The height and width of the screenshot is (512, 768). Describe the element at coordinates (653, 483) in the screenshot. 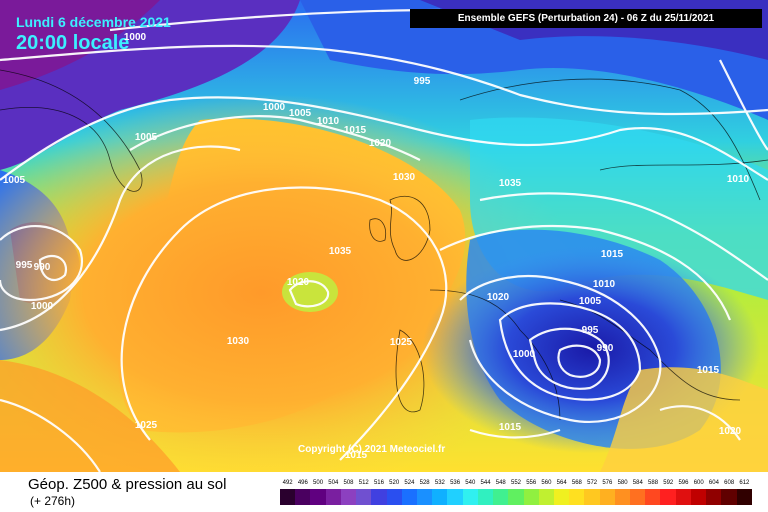

I see `scale-tick-label: 588` at that location.